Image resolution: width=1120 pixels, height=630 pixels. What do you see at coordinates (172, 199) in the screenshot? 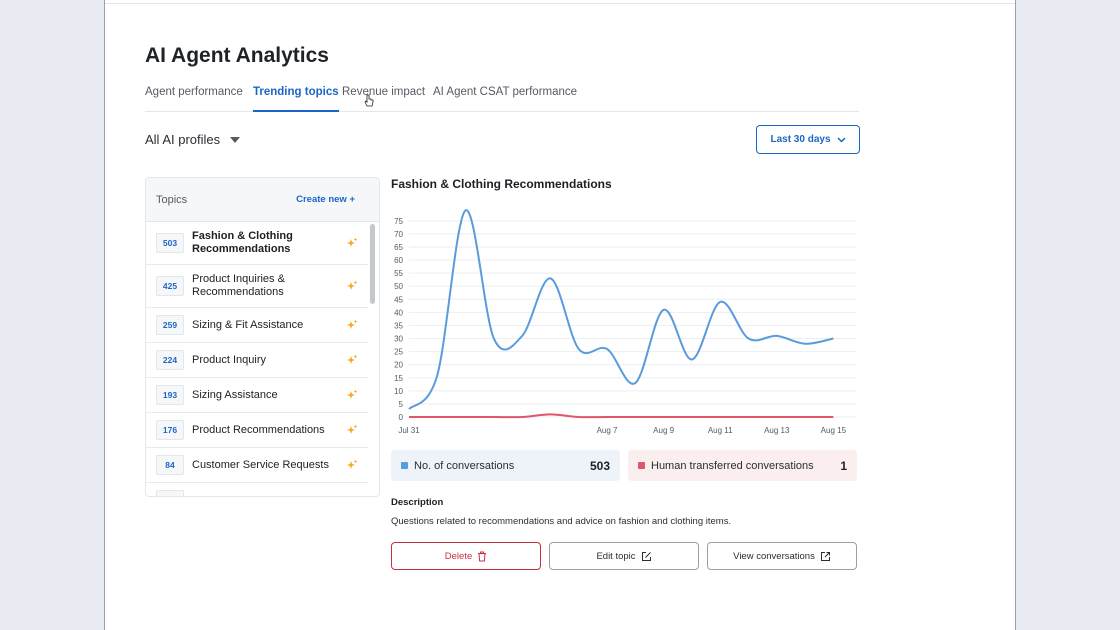
I see `topics-header-label: Topics` at bounding box center [172, 199].